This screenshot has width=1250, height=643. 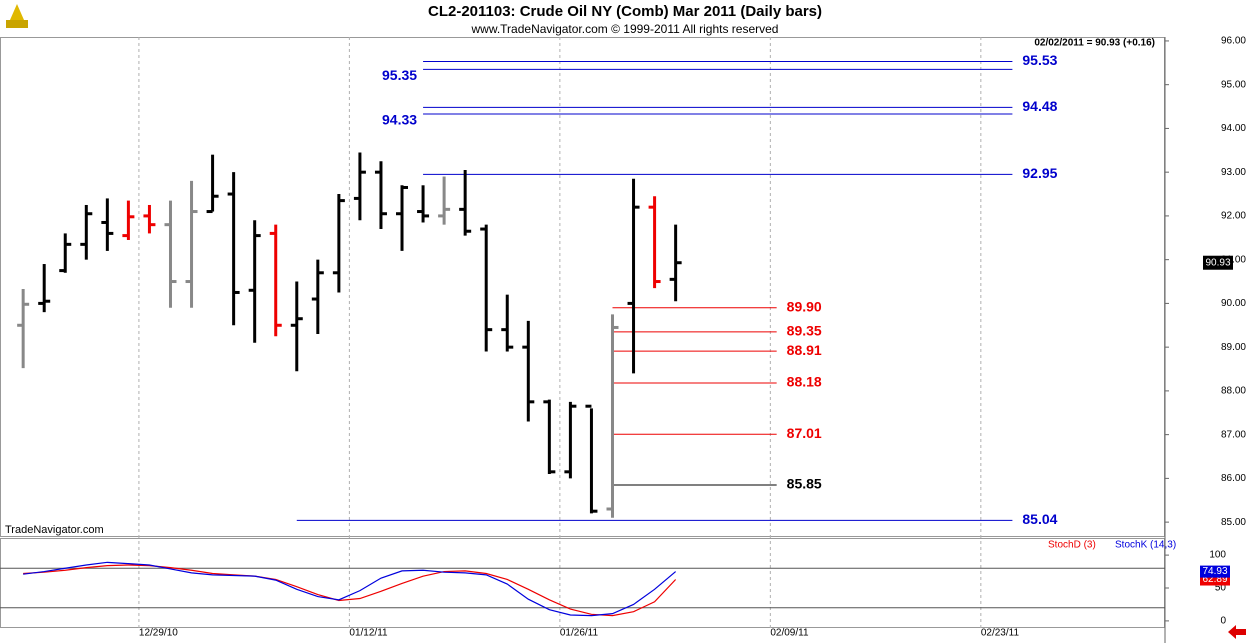 I want to click on y-tick-label: 95.00, so click(x=1233, y=84).